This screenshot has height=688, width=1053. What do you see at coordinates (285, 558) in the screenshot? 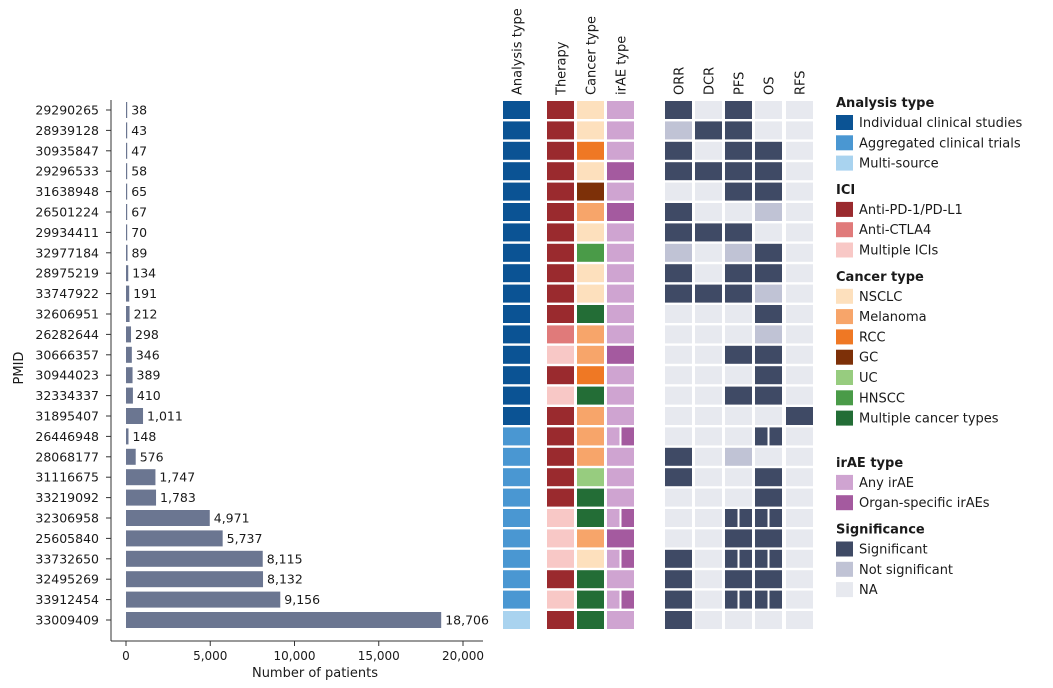
I see `bar-value-label: 8,115` at bounding box center [285, 558].